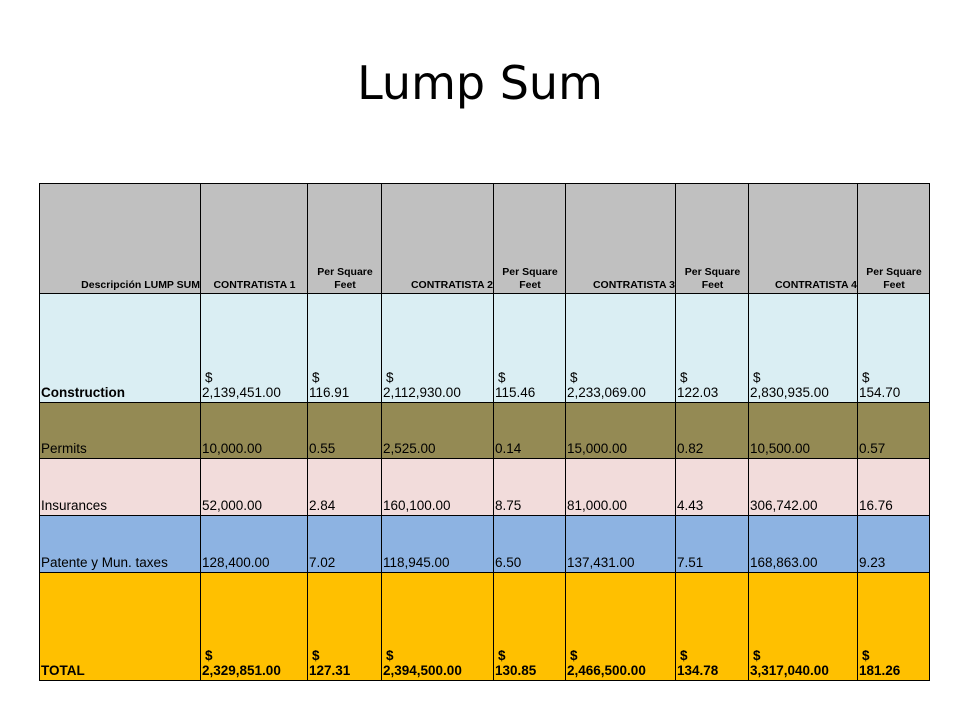 The height and width of the screenshot is (720, 960). What do you see at coordinates (789, 392) in the screenshot?
I see `cell-value: 2,830,935.00` at bounding box center [789, 392].